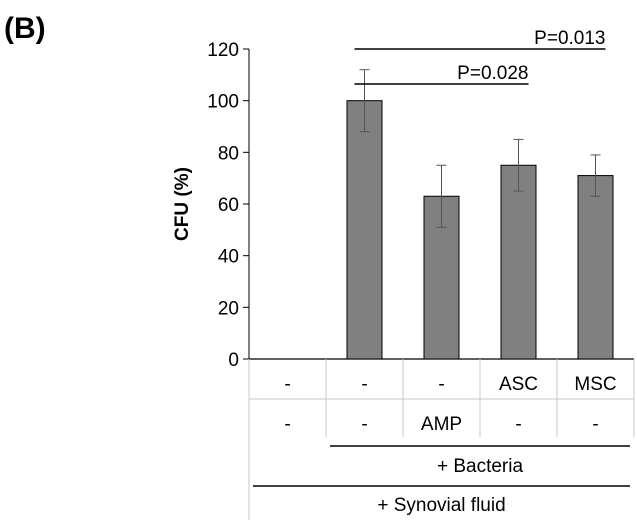 The height and width of the screenshot is (528, 637). Describe the element at coordinates (441, 505) in the screenshot. I see `group-label: + Synovial fluid` at that location.